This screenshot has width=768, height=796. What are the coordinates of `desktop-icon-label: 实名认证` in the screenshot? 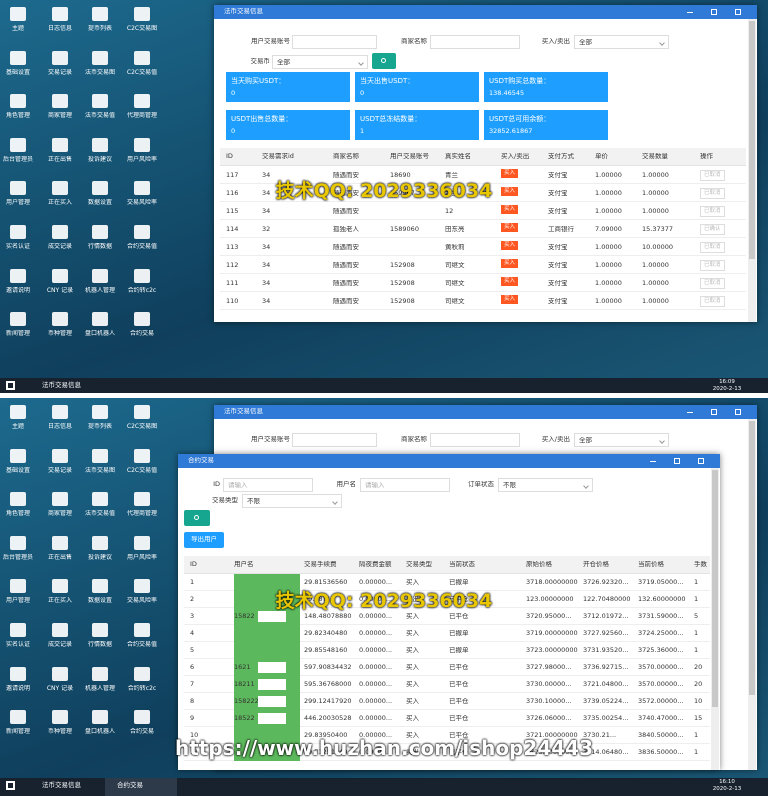 It's located at (17, 246).